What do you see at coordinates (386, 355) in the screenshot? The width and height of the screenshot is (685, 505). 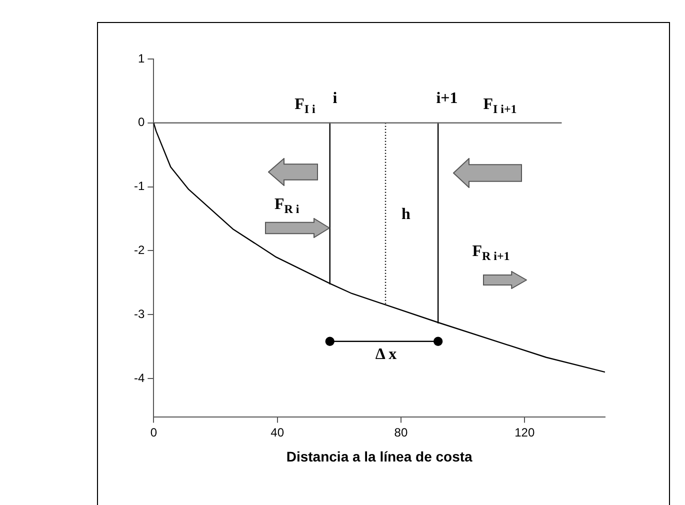 I see `annotation: Δ x` at bounding box center [386, 355].